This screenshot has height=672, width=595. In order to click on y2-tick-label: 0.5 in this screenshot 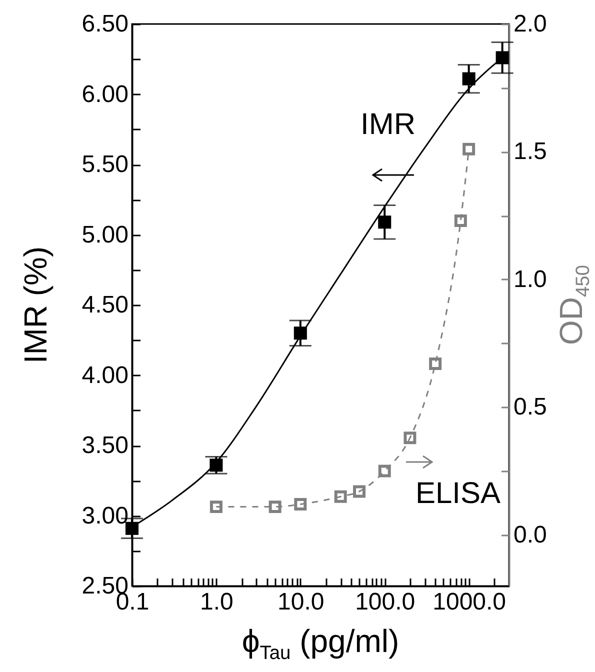, I will do `click(530, 407)`.